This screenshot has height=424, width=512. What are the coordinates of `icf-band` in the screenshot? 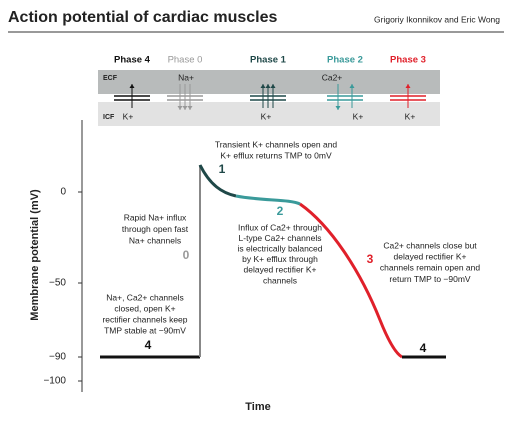 It's located at (269, 114).